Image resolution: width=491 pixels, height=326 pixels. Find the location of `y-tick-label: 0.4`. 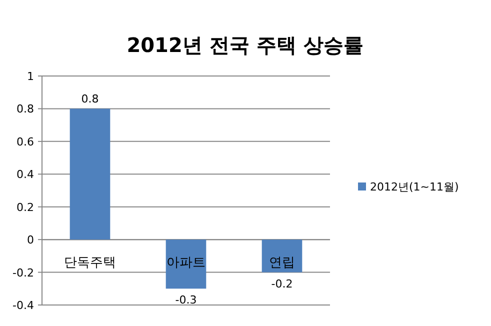

y-tick-label: 0.4 is located at coordinates (25, 175).